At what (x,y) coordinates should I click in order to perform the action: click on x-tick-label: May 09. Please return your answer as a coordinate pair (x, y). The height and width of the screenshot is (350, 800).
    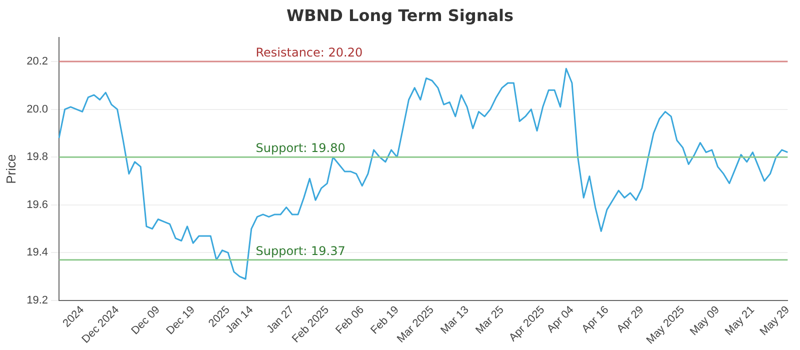
    Looking at the image, I should click on (705, 321).